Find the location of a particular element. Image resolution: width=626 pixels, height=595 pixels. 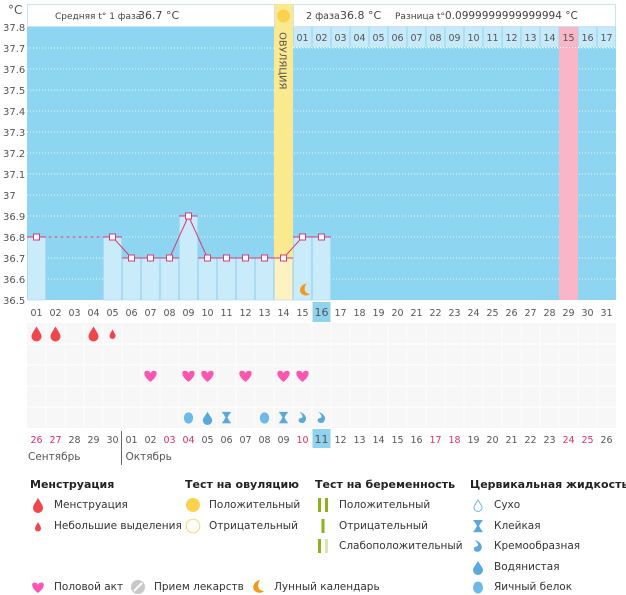

egg-white-icon is located at coordinates (478, 587).